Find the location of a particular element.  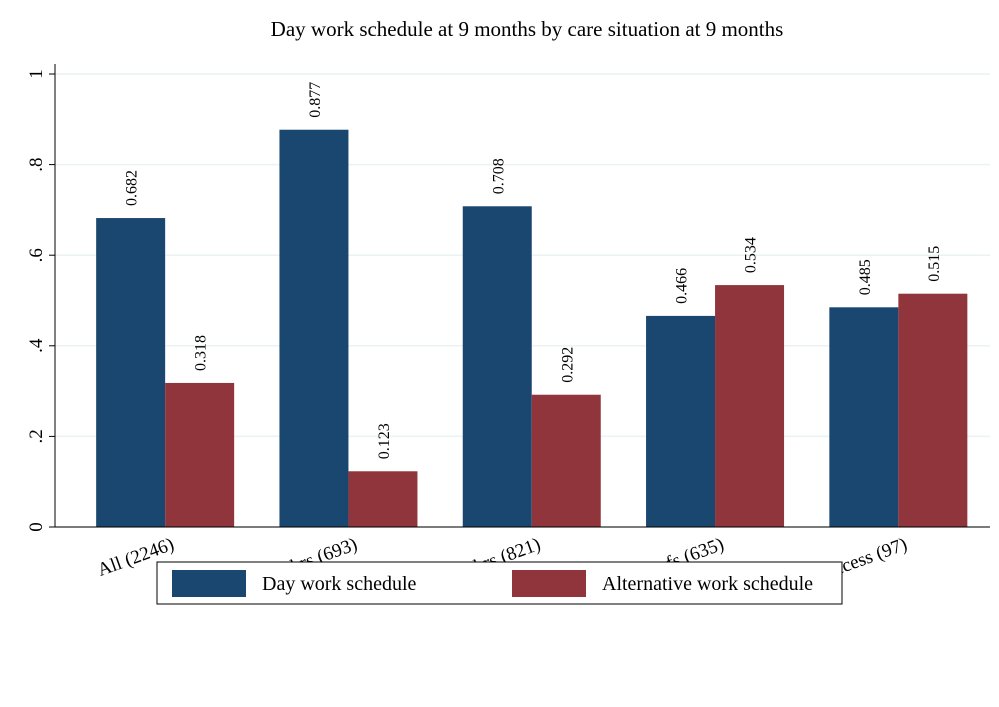

value-label: 0.485 is located at coordinates (865, 277).